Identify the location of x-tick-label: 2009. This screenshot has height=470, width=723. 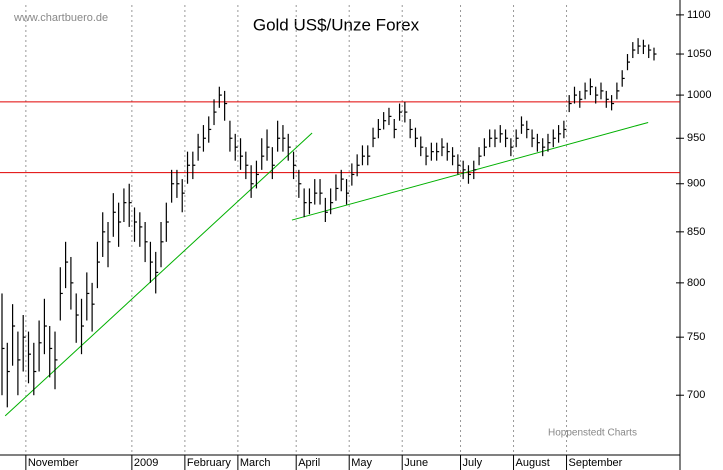
(146, 463).